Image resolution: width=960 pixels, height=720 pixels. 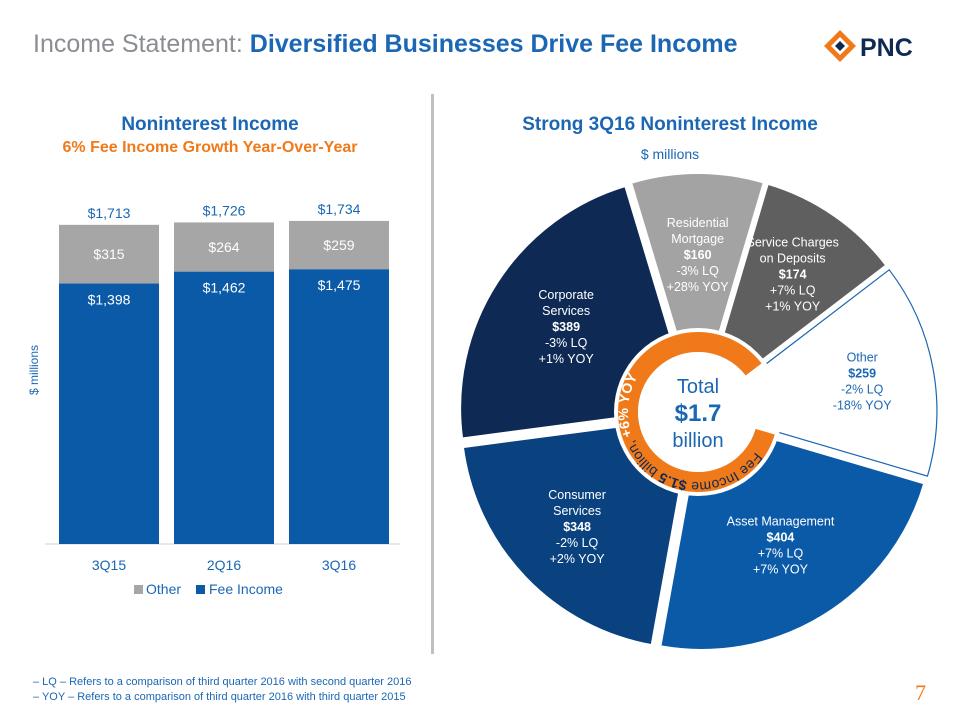 I want to click on legend-label-fee: Fee Income, so click(x=246, y=589).